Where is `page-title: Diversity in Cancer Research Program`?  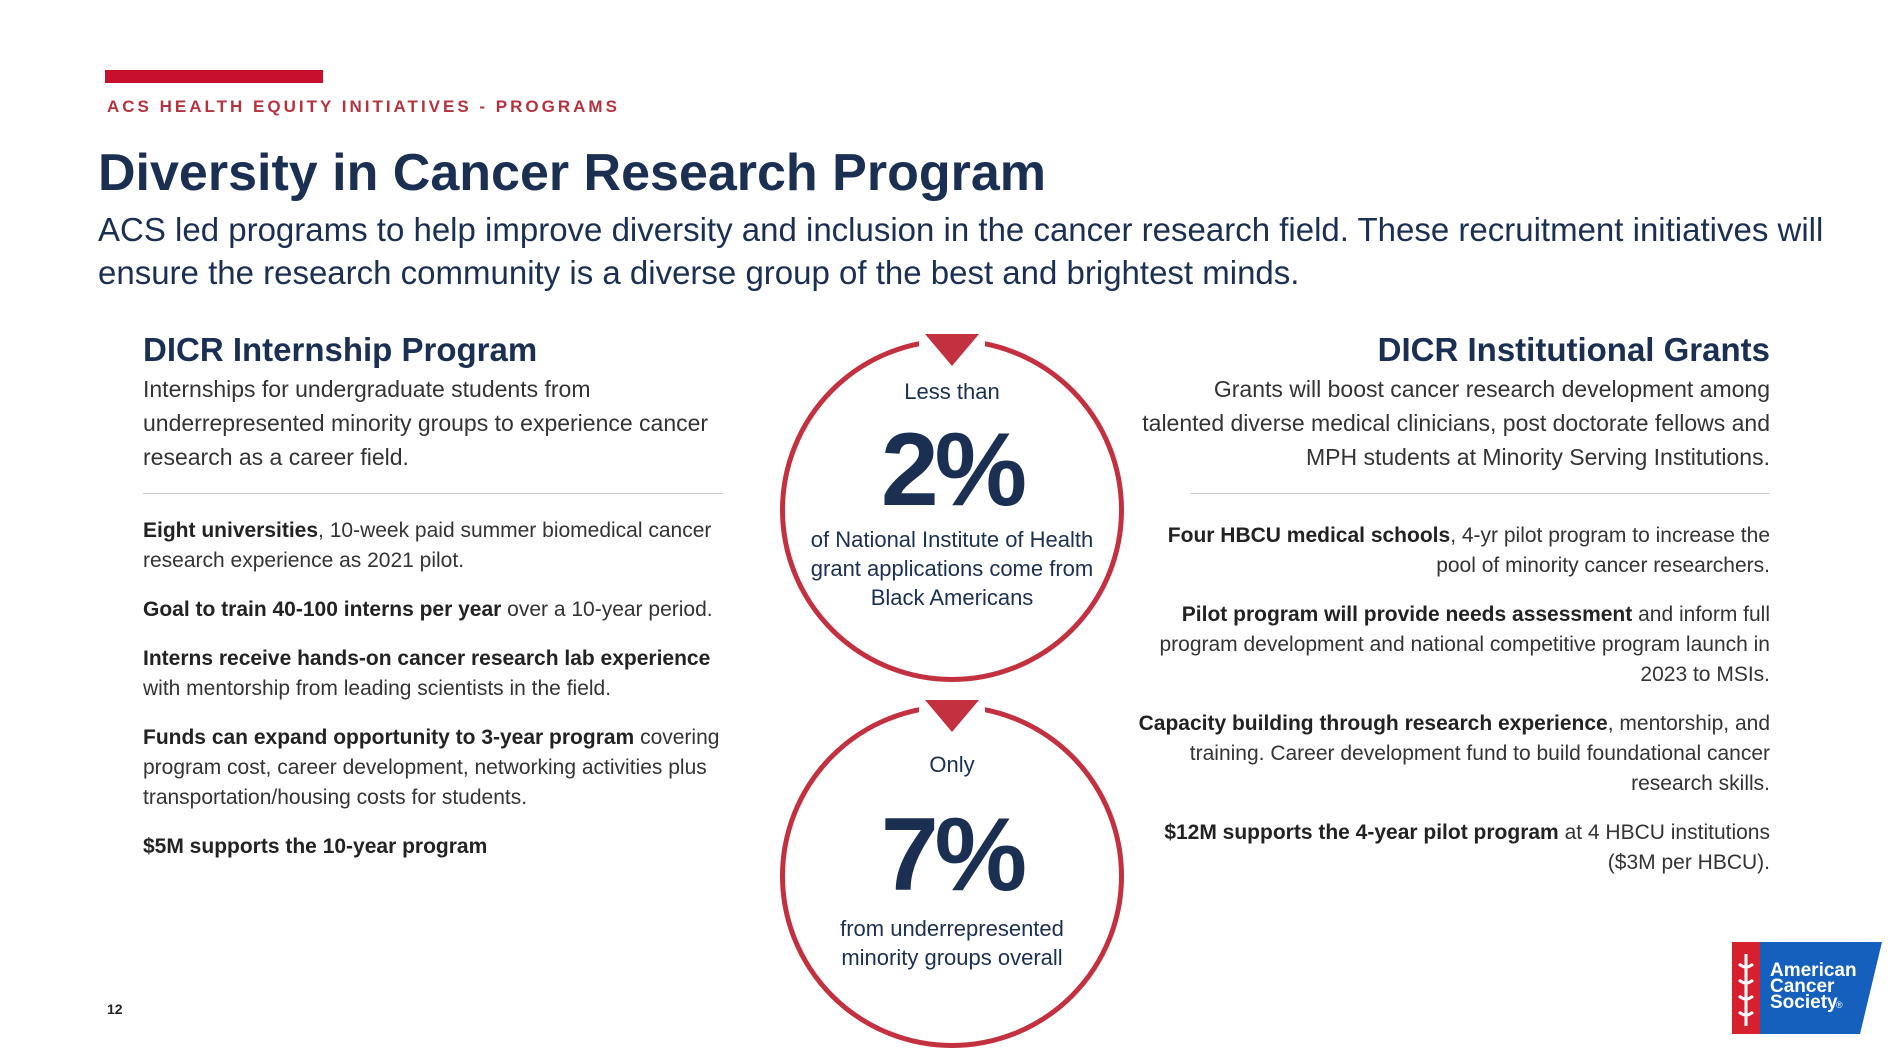
page-title: Diversity in Cancer Research Program is located at coordinates (572, 173).